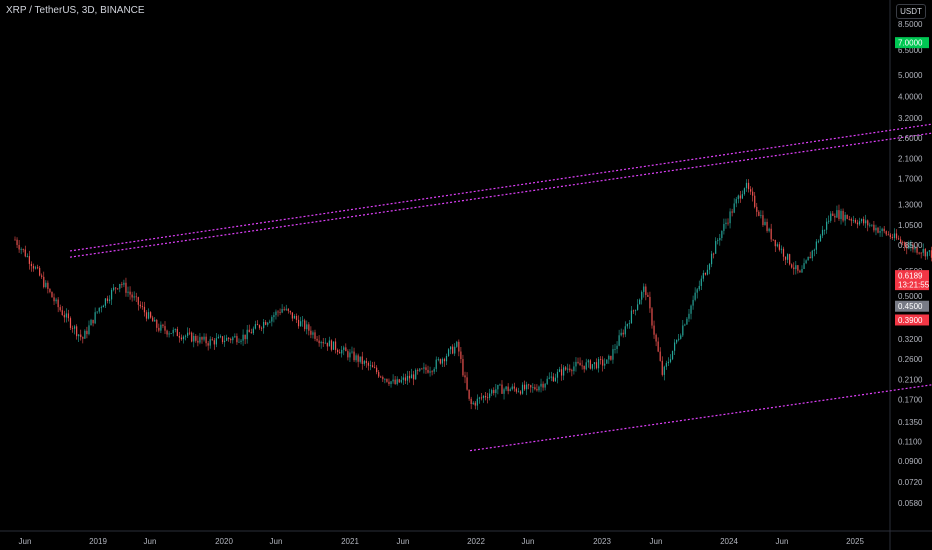 The image size is (932, 550). What do you see at coordinates (729, 541) in the screenshot?
I see `x-tick-label: 2024` at bounding box center [729, 541].